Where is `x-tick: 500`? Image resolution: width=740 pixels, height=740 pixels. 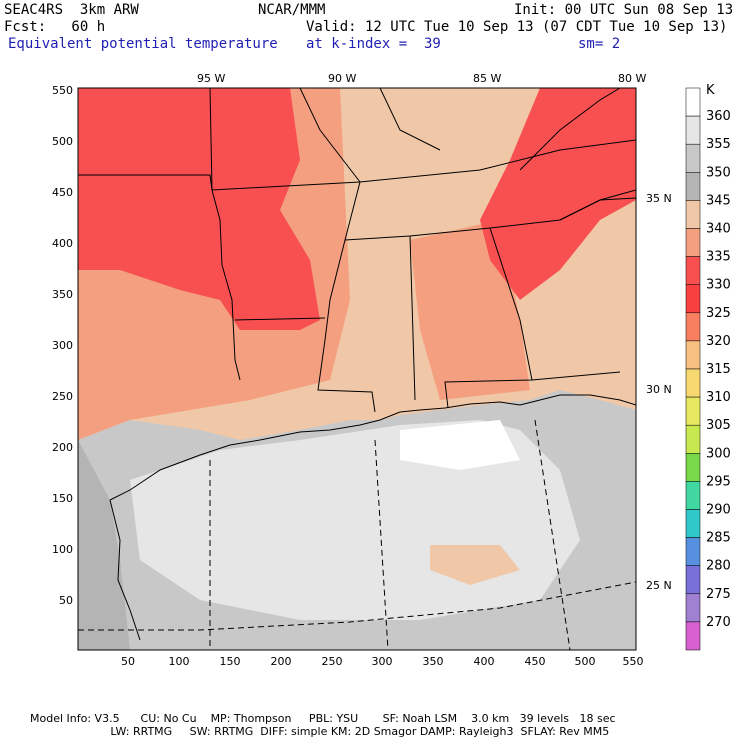 x-tick: 500 is located at coordinates (585, 661).